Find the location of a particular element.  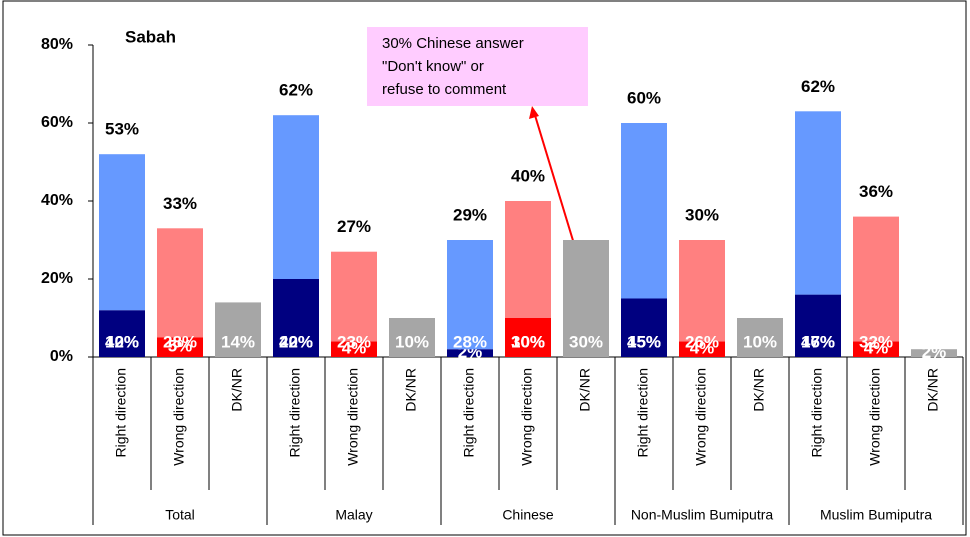

annotation-text: refuse to comment is located at coordinates (444, 89).